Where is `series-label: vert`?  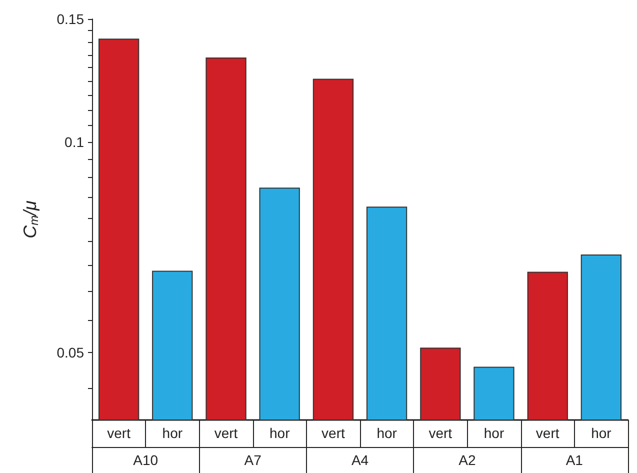 series-label: vert is located at coordinates (119, 433).